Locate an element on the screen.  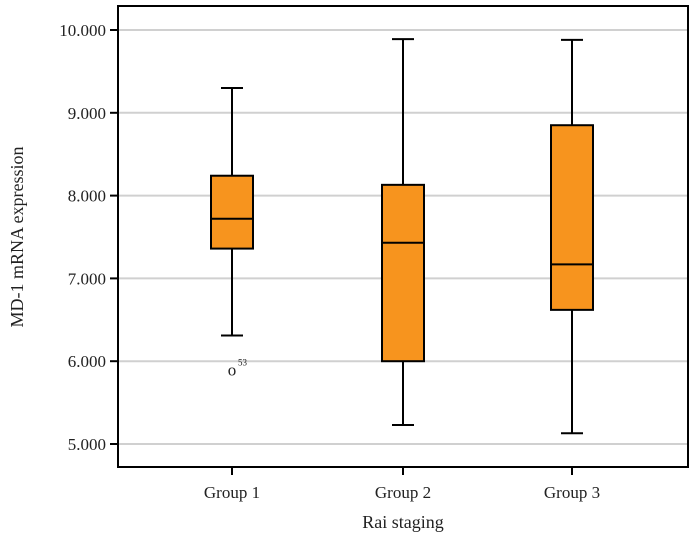
y-axis: 5.000 6.000 7.000 8.000 9.000 10.000 is located at coordinates (88, 237).